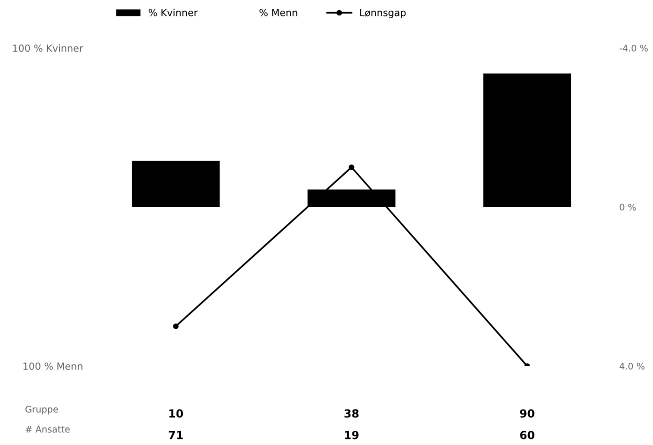 The width and height of the screenshot is (653, 445). I want to click on text: # Ansatte, so click(48, 429).